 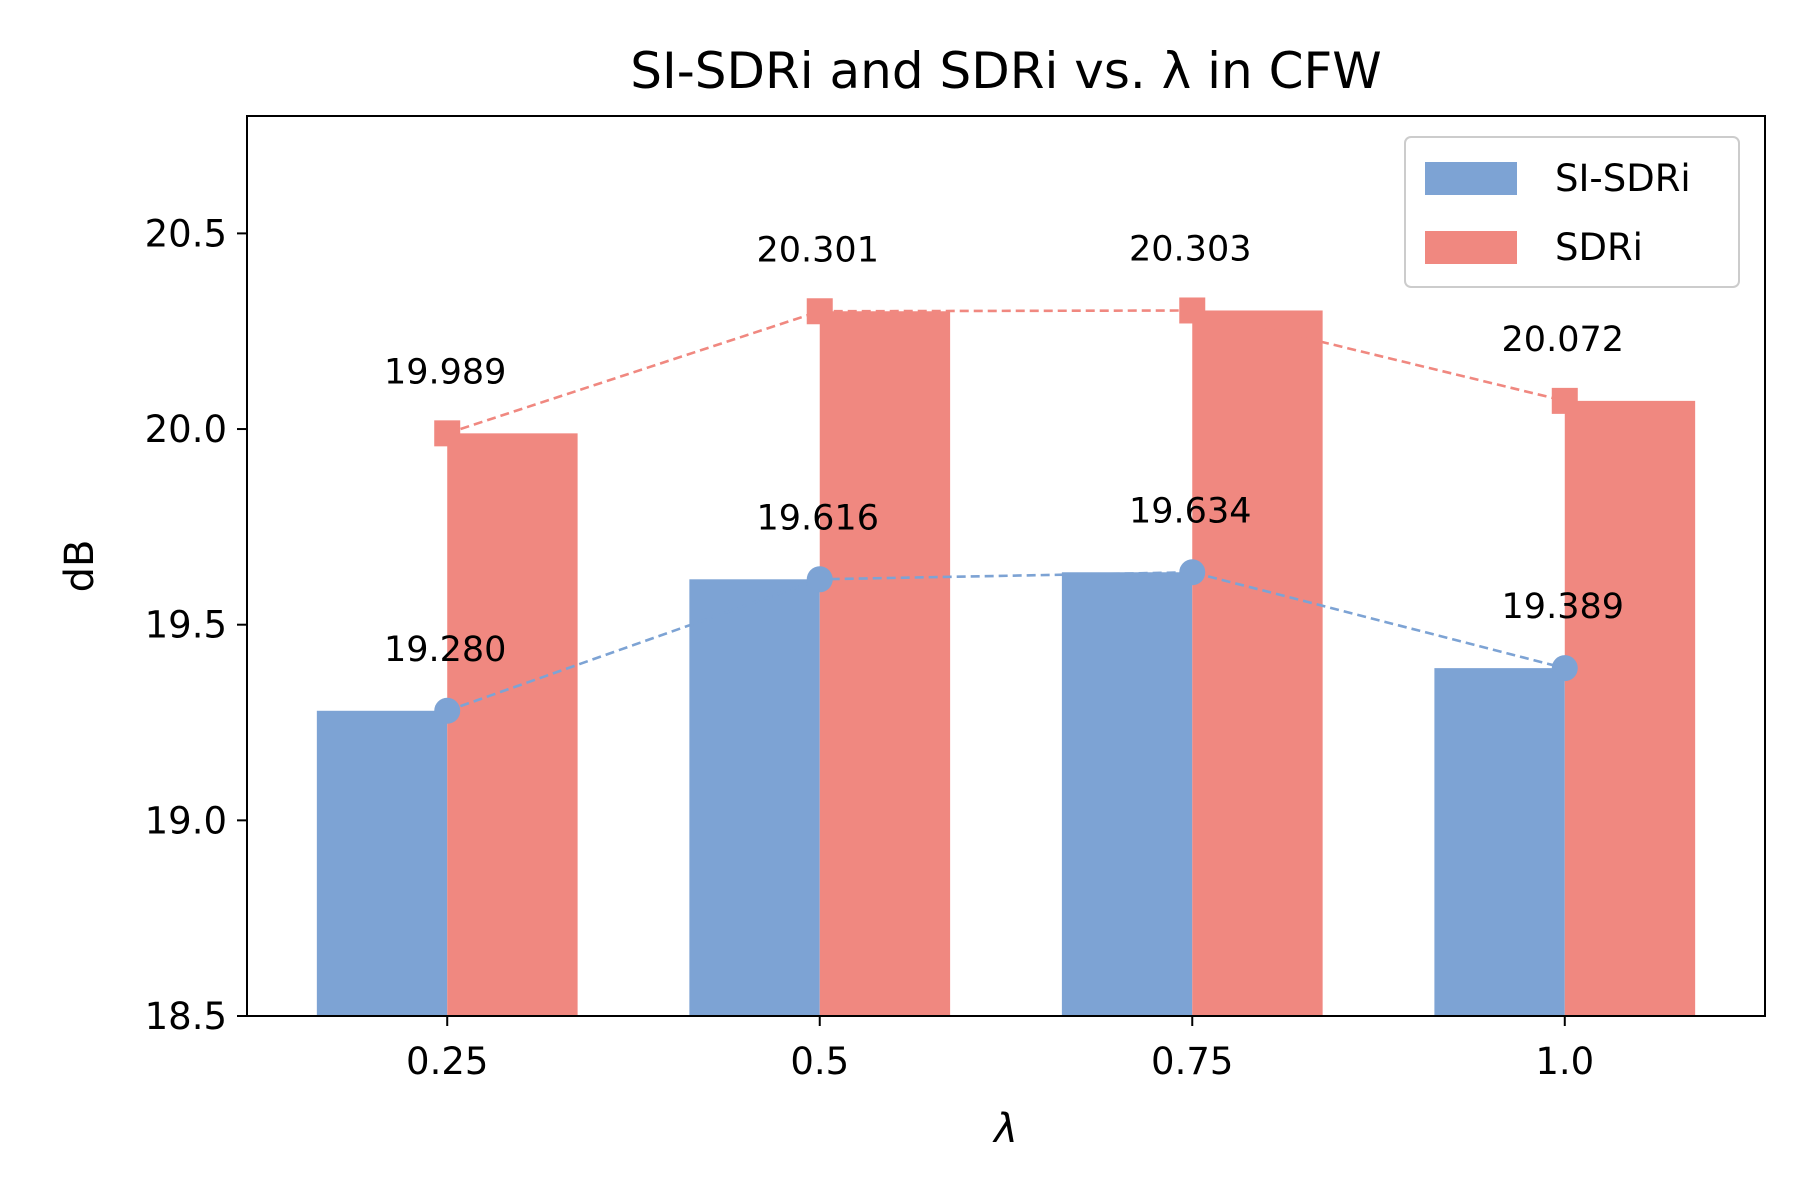 What do you see at coordinates (1190, 511) in the screenshot?
I see `data-label-si-sdri-2: 19.634` at bounding box center [1190, 511].